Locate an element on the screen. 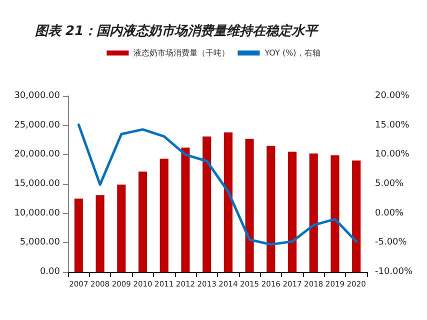 Image resolution: width=427 pixels, height=320 pixels. y2-tick-label: 5.00% is located at coordinates (389, 184).